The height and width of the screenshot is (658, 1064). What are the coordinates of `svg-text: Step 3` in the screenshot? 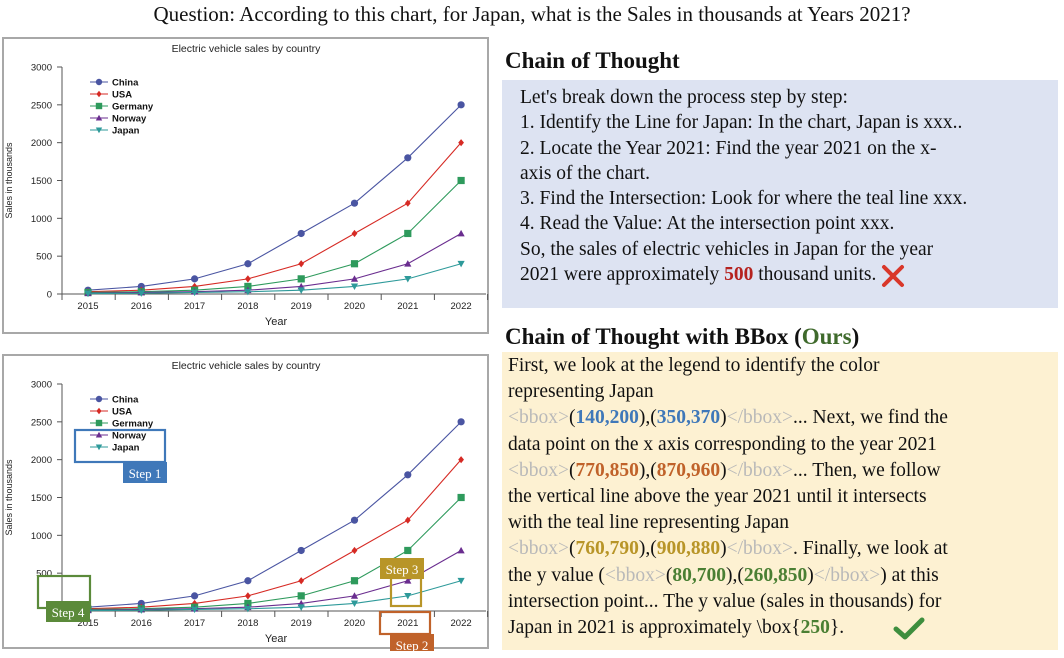 It's located at (402, 569).